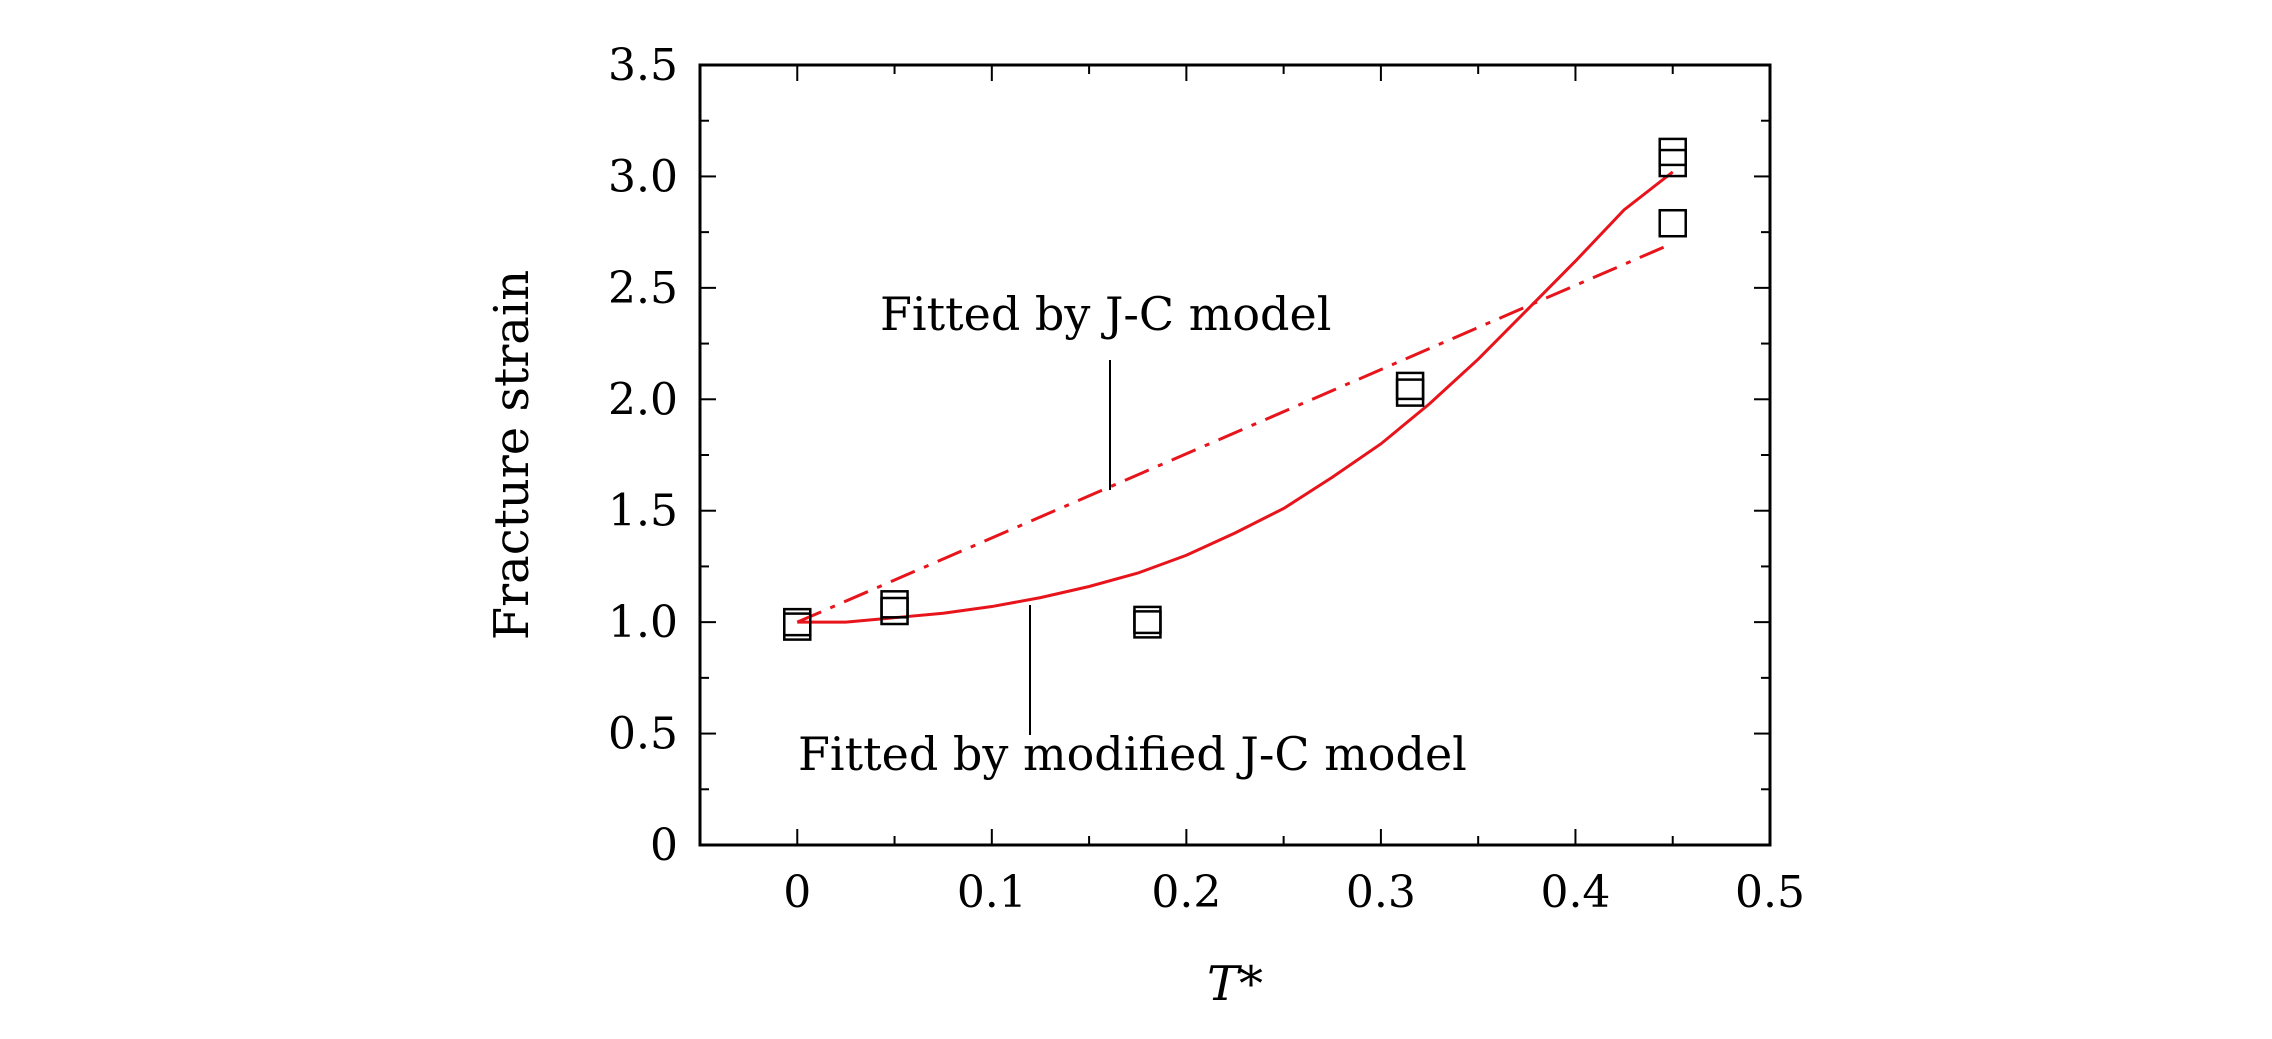 This screenshot has height=1039, width=2272. What do you see at coordinates (643, 288) in the screenshot?
I see `y-tick-label: 2.5` at bounding box center [643, 288].